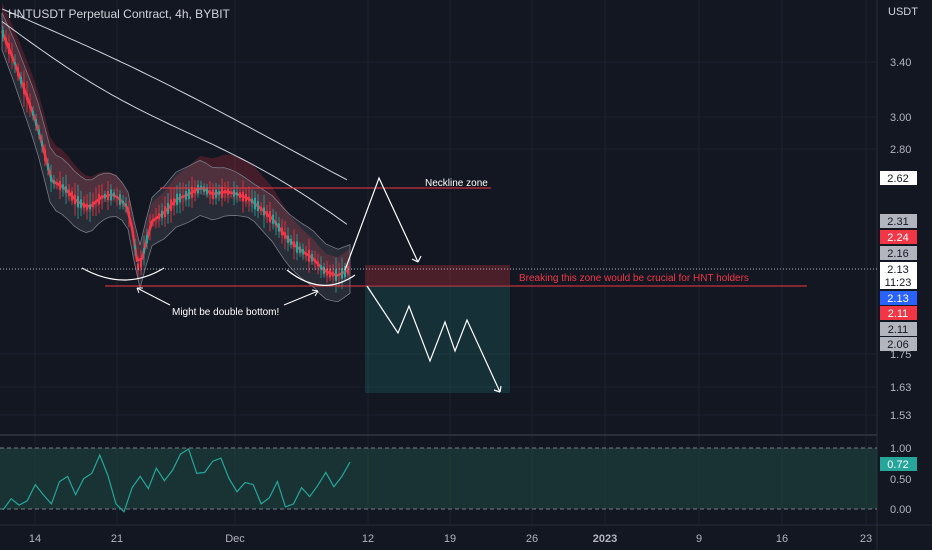 Image resolution: width=932 pixels, height=550 pixels. I want to click on price-axis: 3.40 3.00 2.80 1.75 1.63 1.53, so click(900, 239).